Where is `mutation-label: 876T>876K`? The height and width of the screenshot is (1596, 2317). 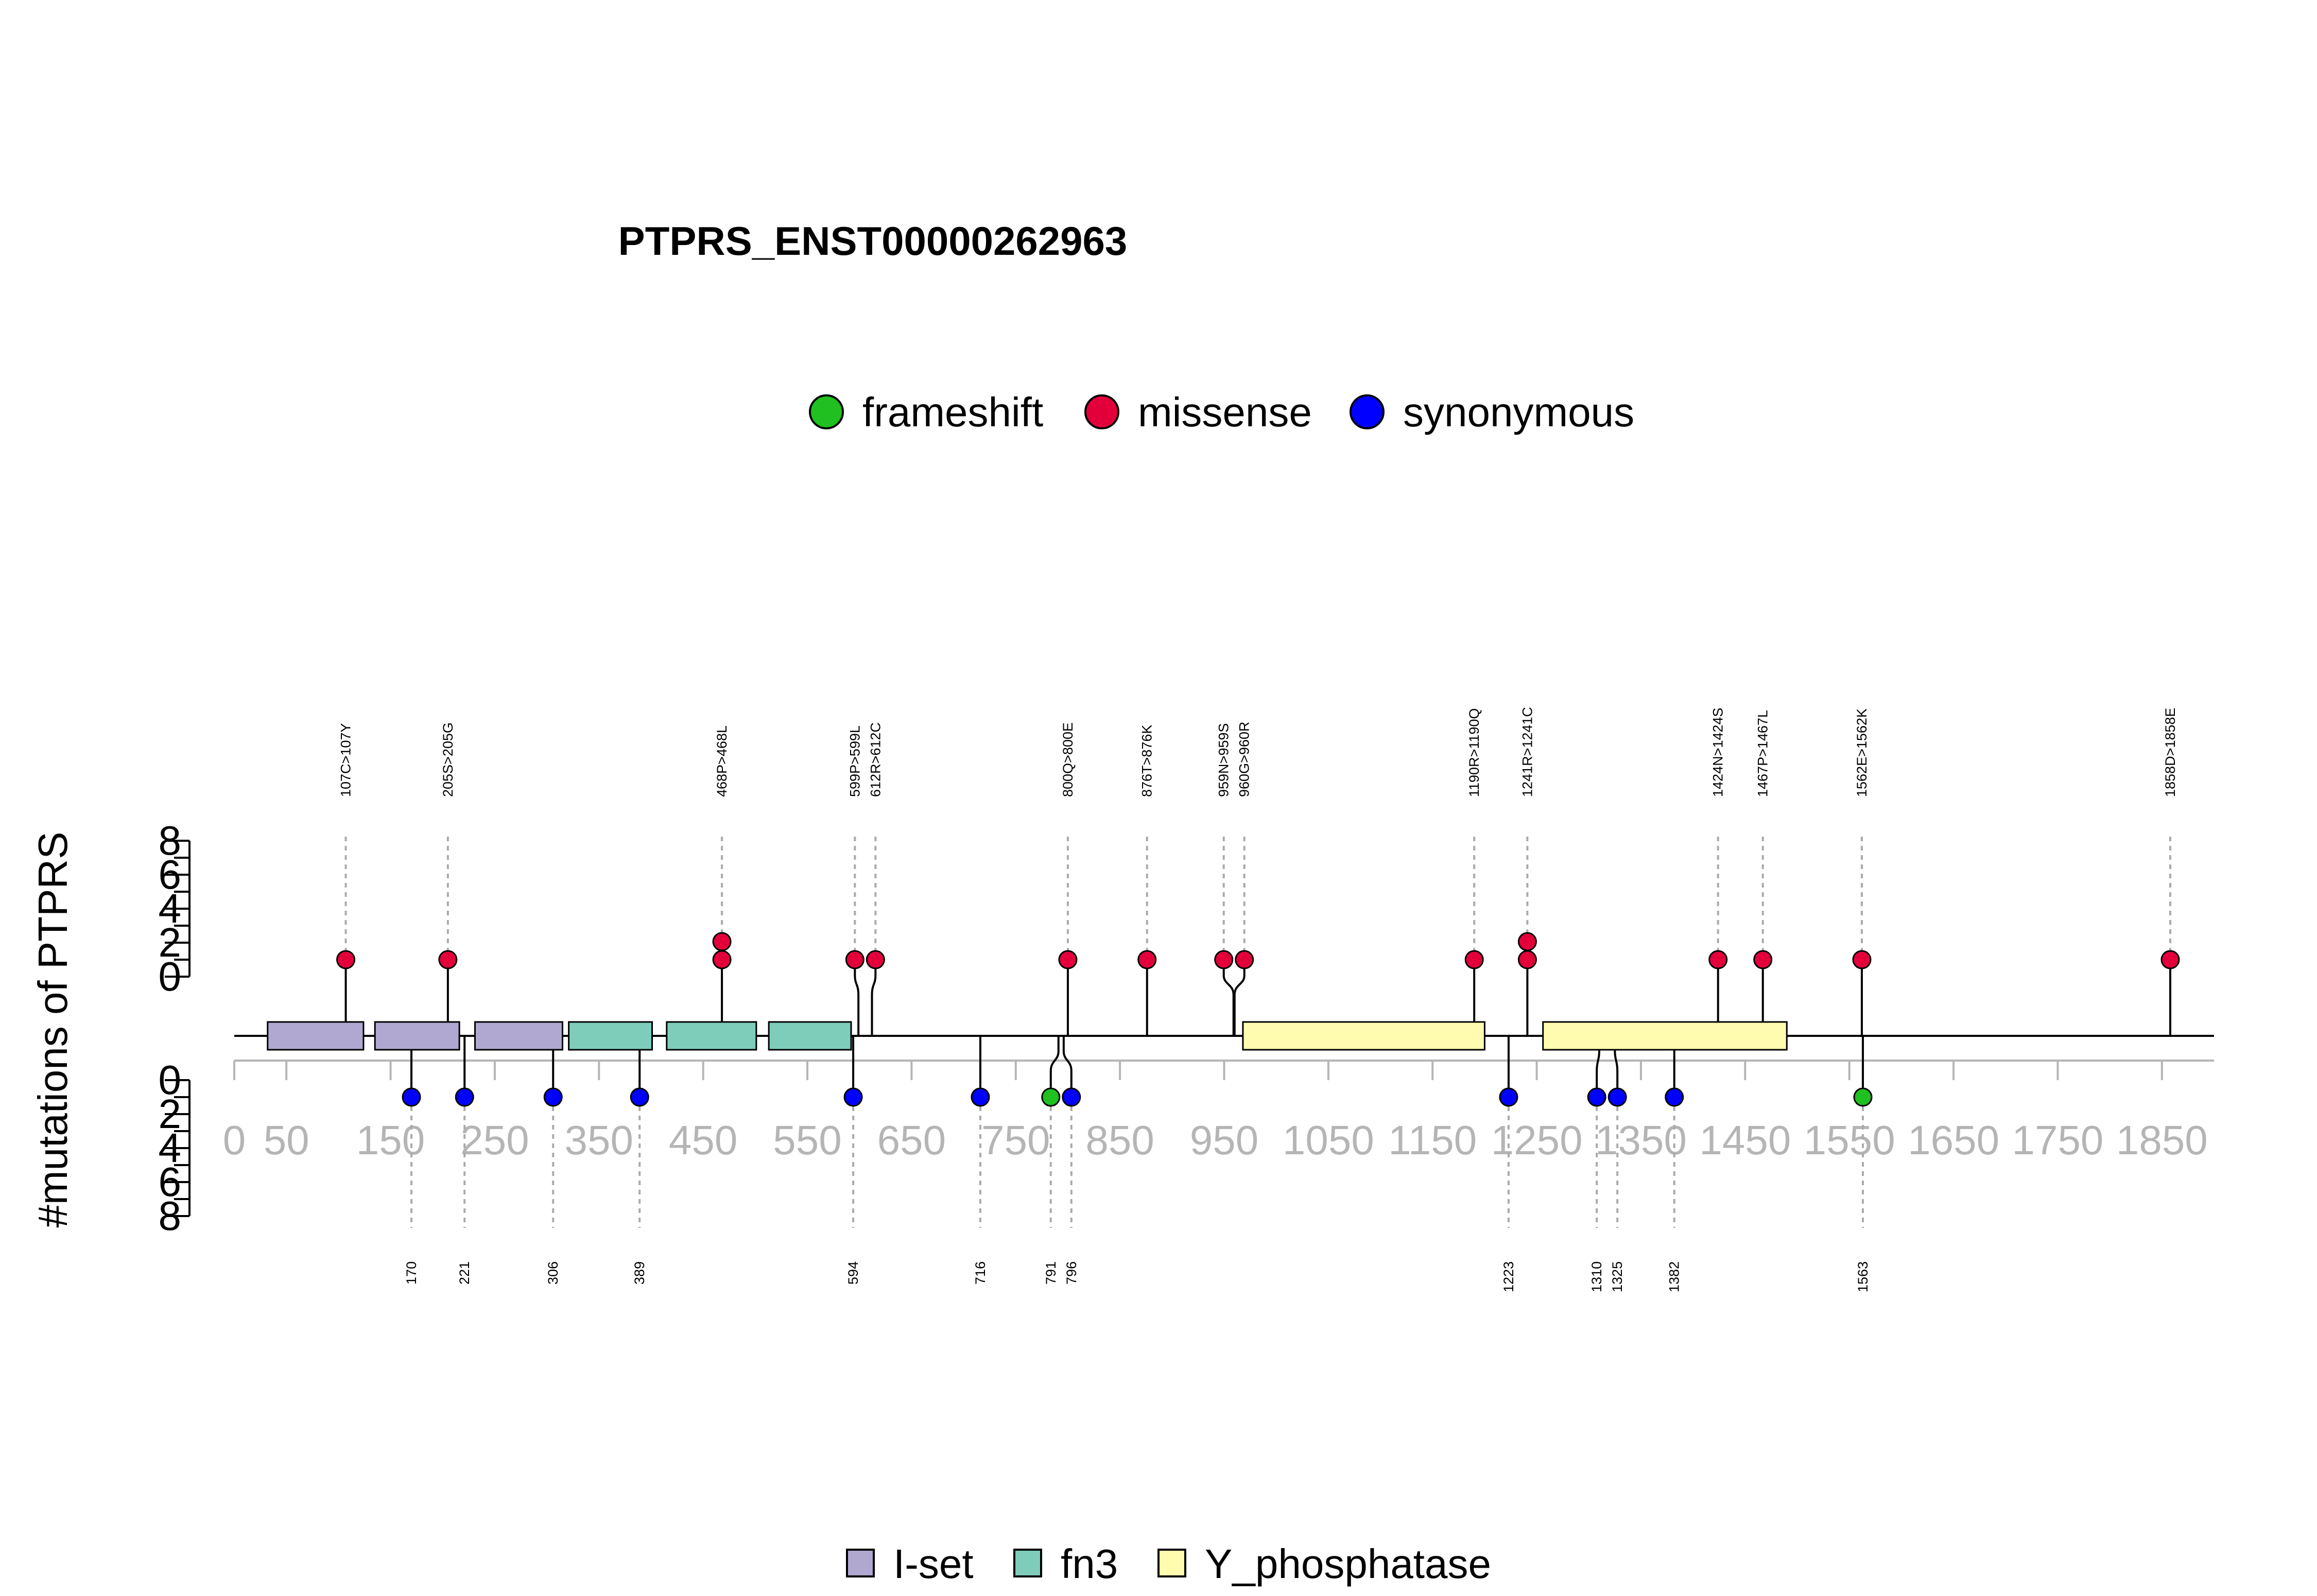
mutation-label: 876T>876K is located at coordinates (1147, 761).